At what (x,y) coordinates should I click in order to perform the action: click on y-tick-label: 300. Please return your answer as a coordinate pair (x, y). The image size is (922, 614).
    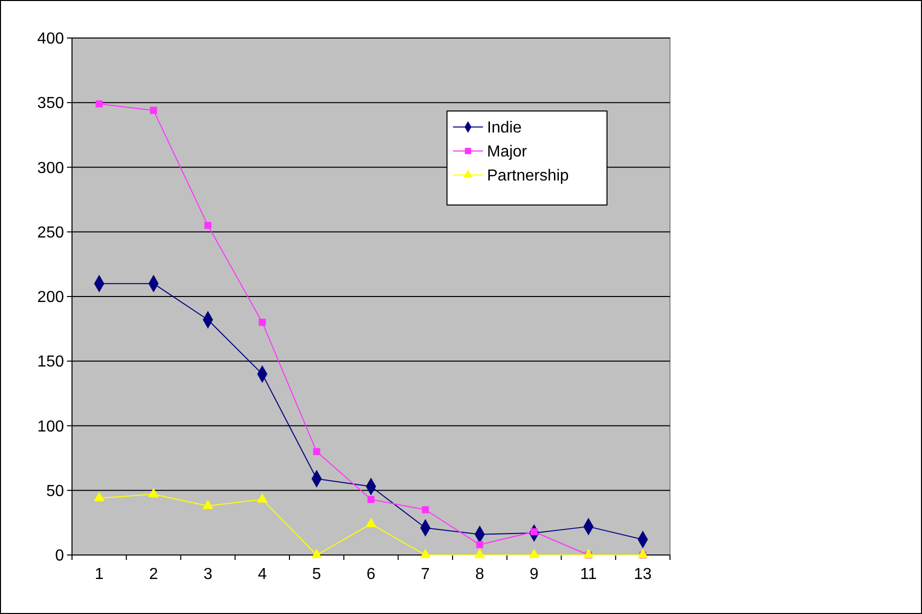
    Looking at the image, I should click on (50, 168).